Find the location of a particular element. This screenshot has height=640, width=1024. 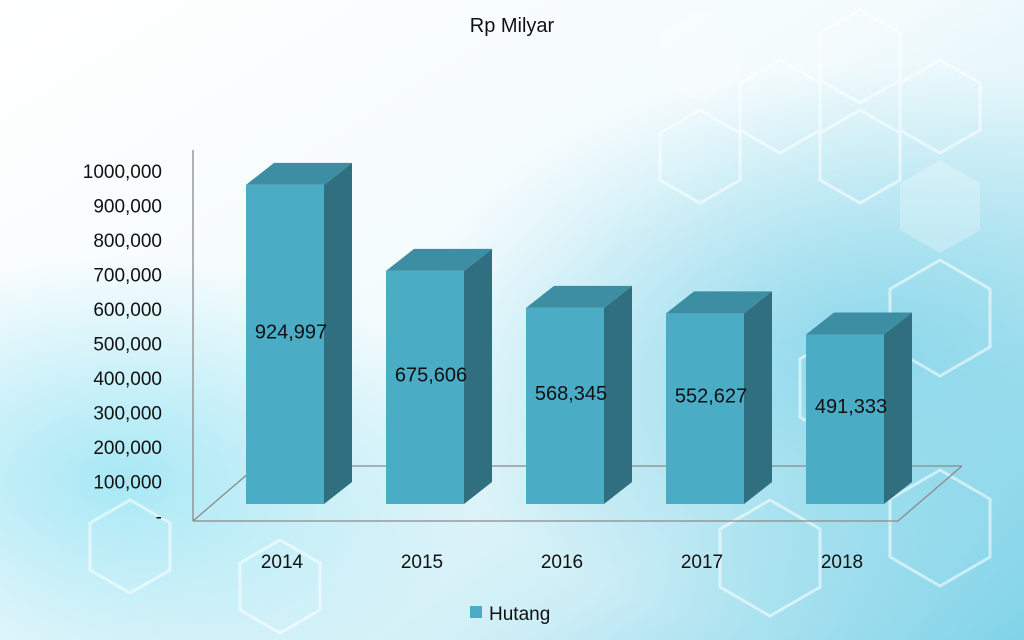

data-label: 491,333 is located at coordinates (851, 407).